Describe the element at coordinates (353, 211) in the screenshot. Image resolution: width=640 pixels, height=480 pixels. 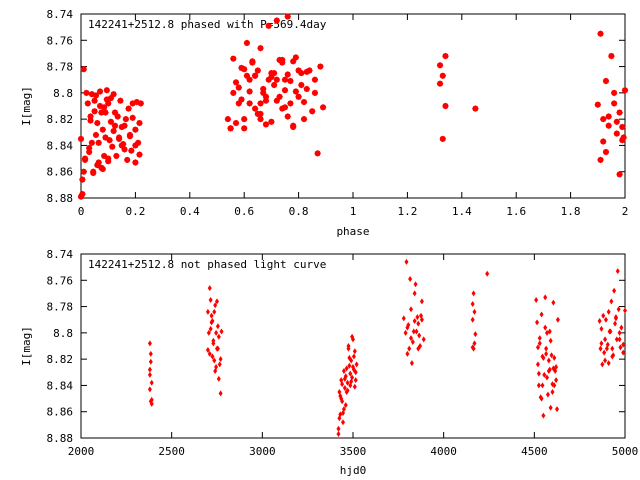
I see `x-tick-label: 1` at that location.